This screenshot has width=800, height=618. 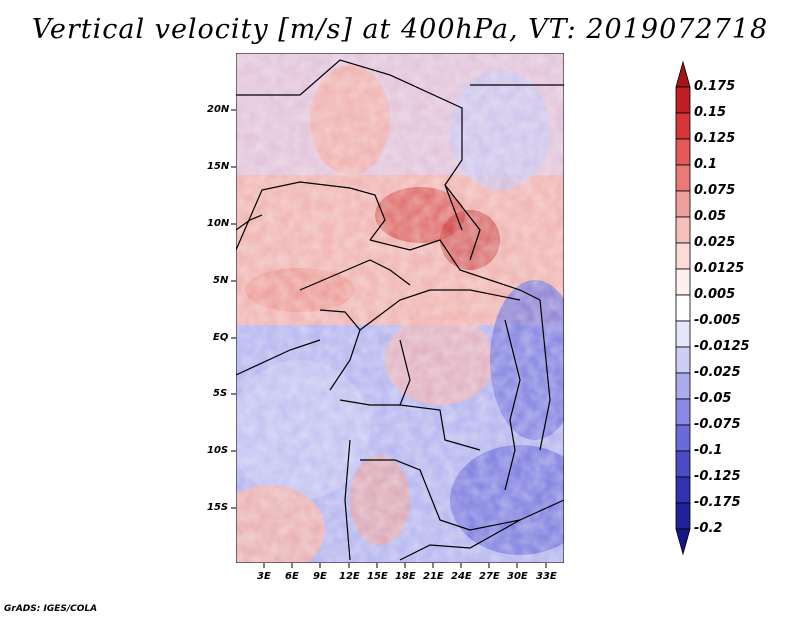 I want to click on colorbar-label: -0.0125, so click(x=722, y=346).